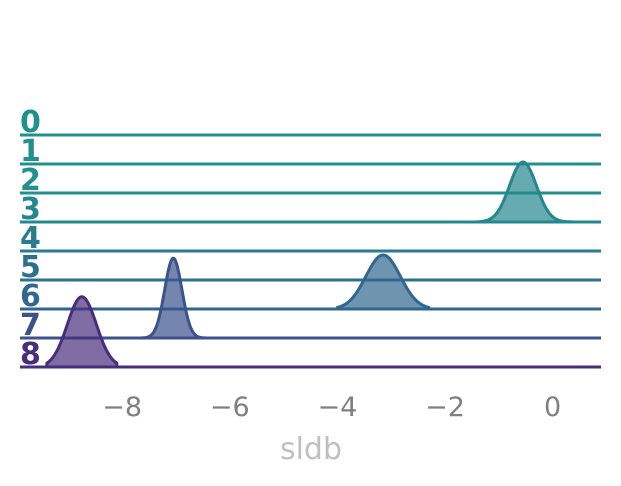  What do you see at coordinates (311, 449) in the screenshot?
I see `x-axis-label: sldb` at bounding box center [311, 449].